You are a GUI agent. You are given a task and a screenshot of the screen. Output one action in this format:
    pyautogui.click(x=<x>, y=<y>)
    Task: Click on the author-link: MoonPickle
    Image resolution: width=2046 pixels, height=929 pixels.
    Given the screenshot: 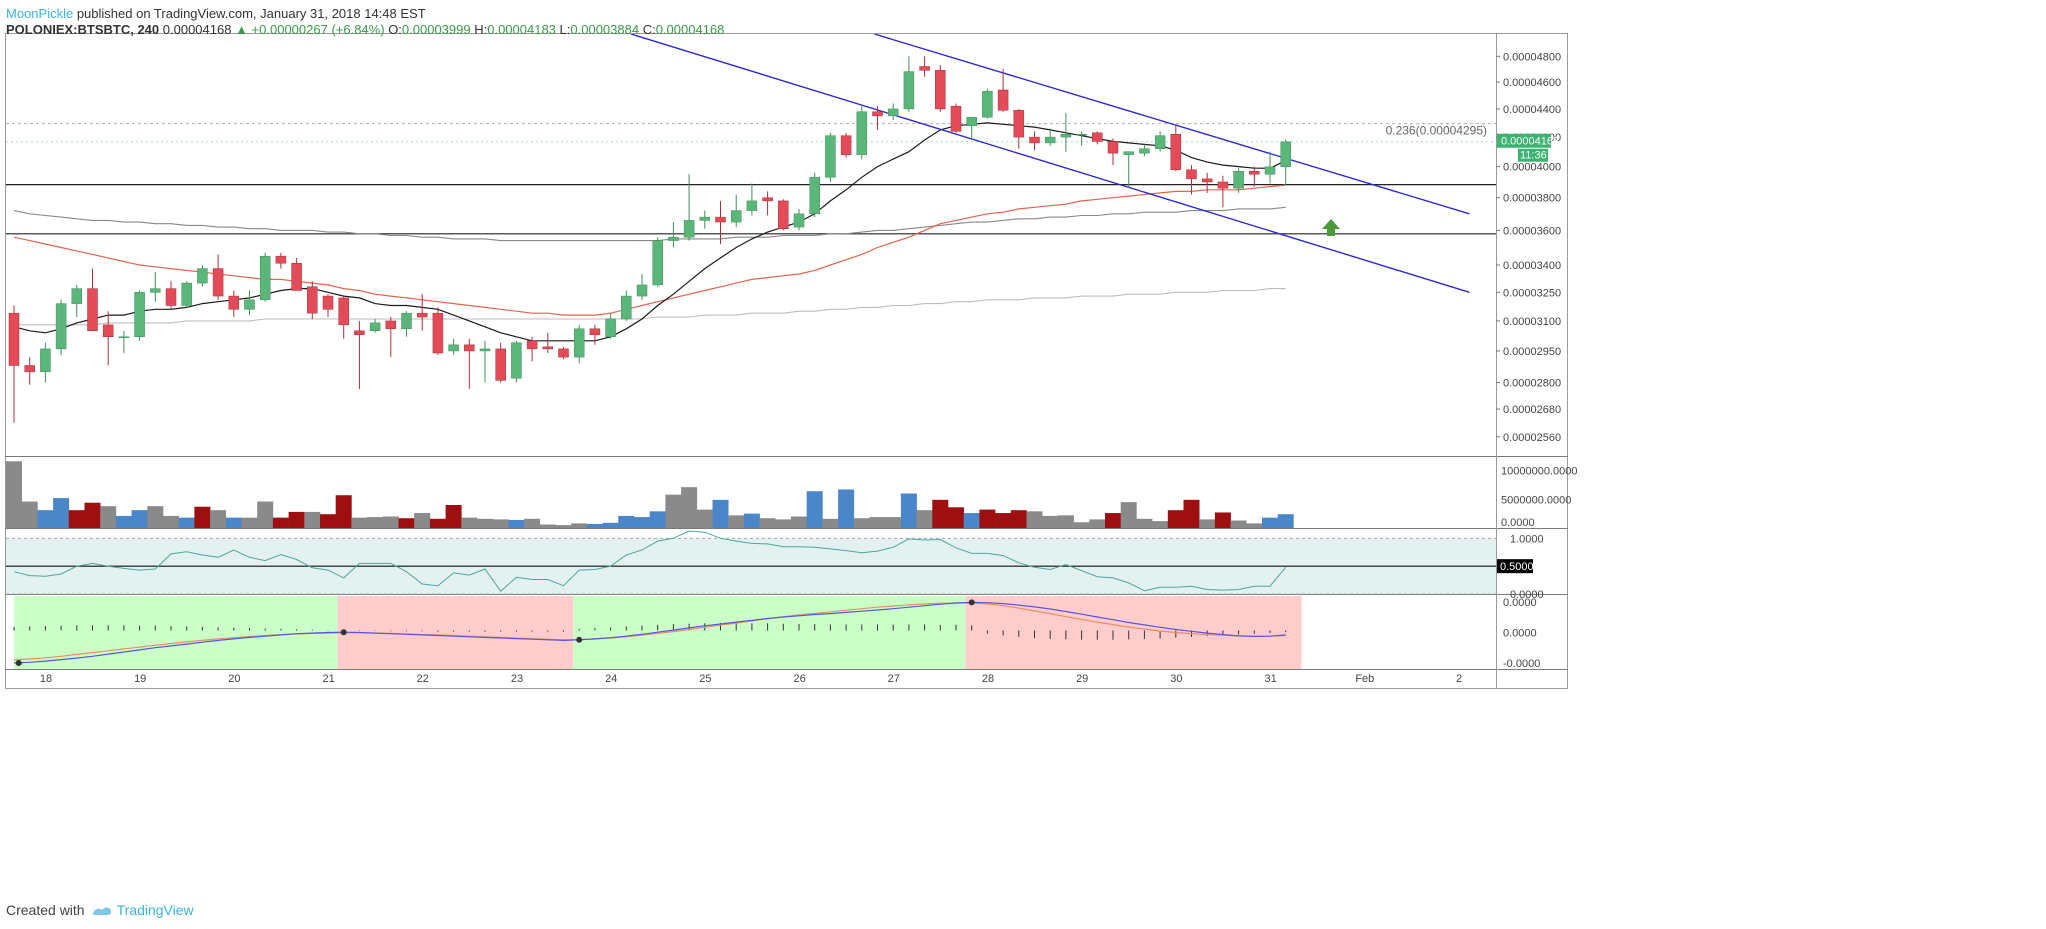 What is the action you would take?
    pyautogui.click(x=40, y=13)
    